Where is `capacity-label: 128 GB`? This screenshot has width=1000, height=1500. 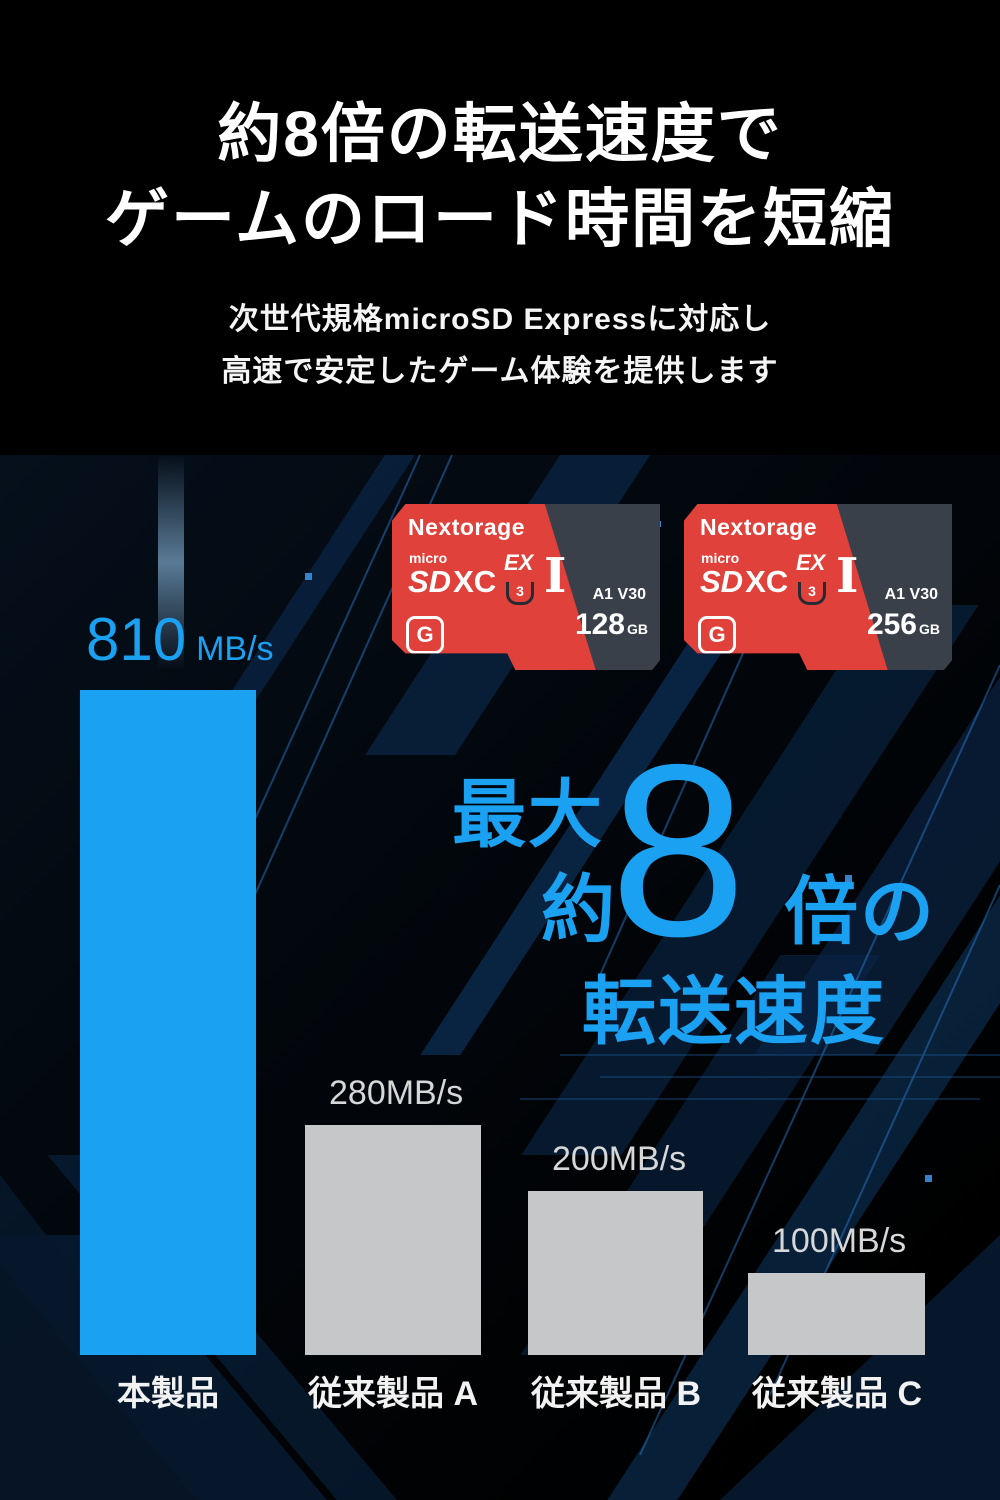
capacity-label: 128 GB is located at coordinates (611, 625).